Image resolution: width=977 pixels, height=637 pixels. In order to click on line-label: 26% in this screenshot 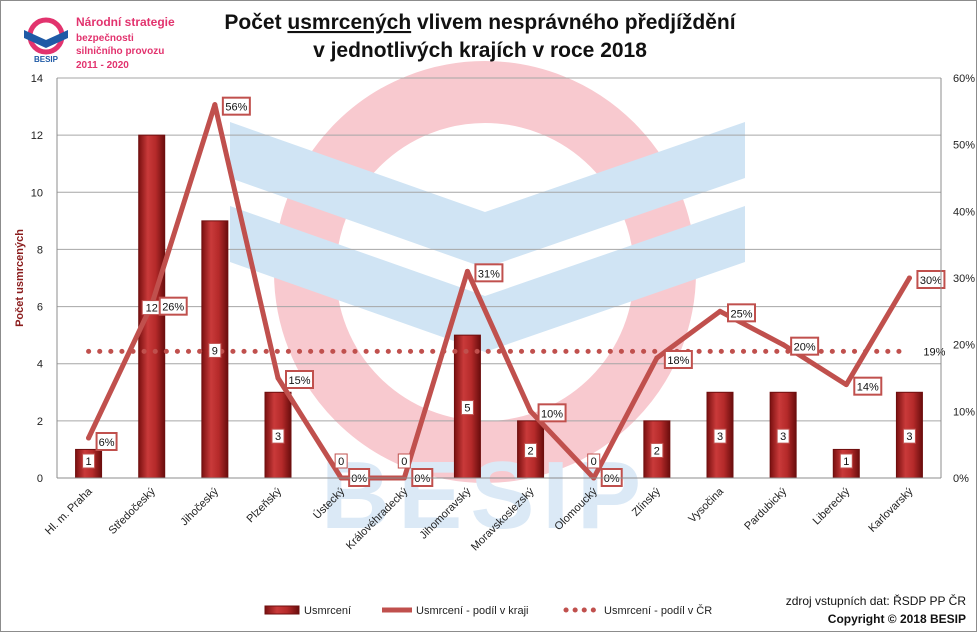, I will do `click(173, 308)`.